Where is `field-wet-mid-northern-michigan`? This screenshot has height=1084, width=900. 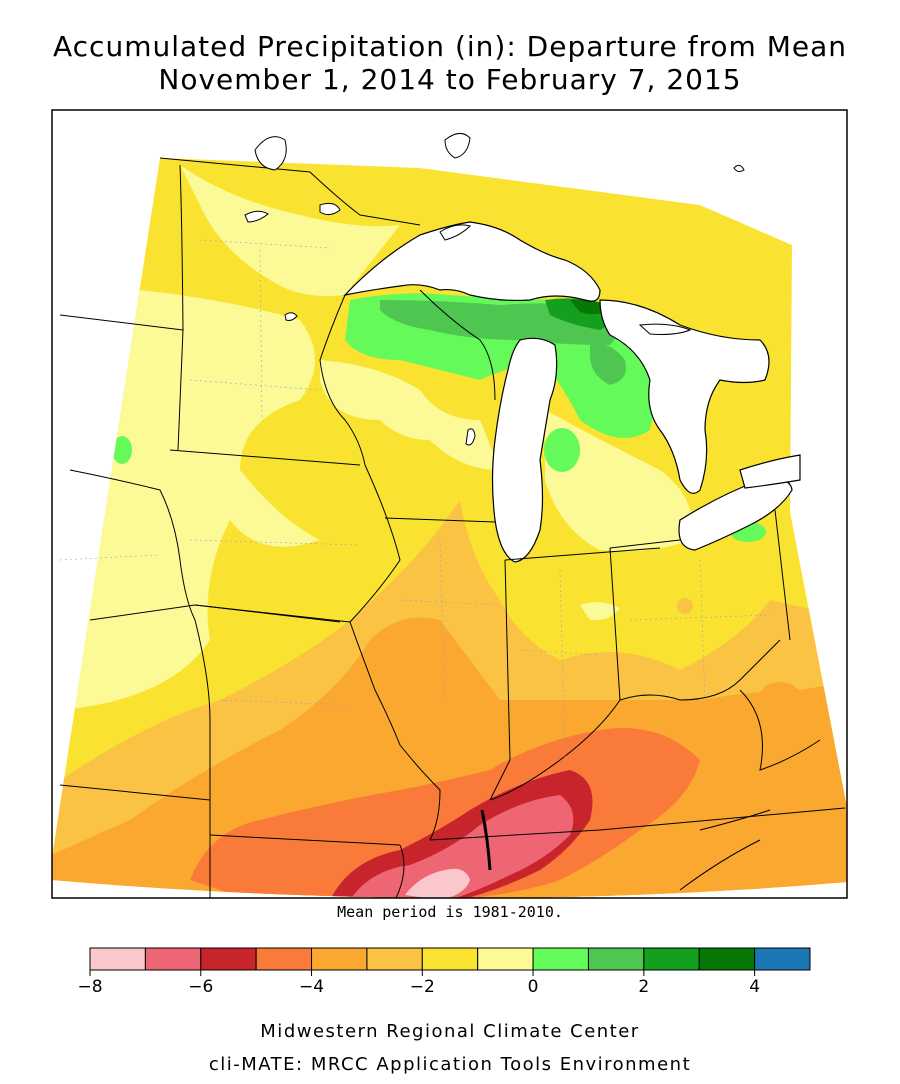 field-wet-mid-northern-michigan is located at coordinates (608, 364).